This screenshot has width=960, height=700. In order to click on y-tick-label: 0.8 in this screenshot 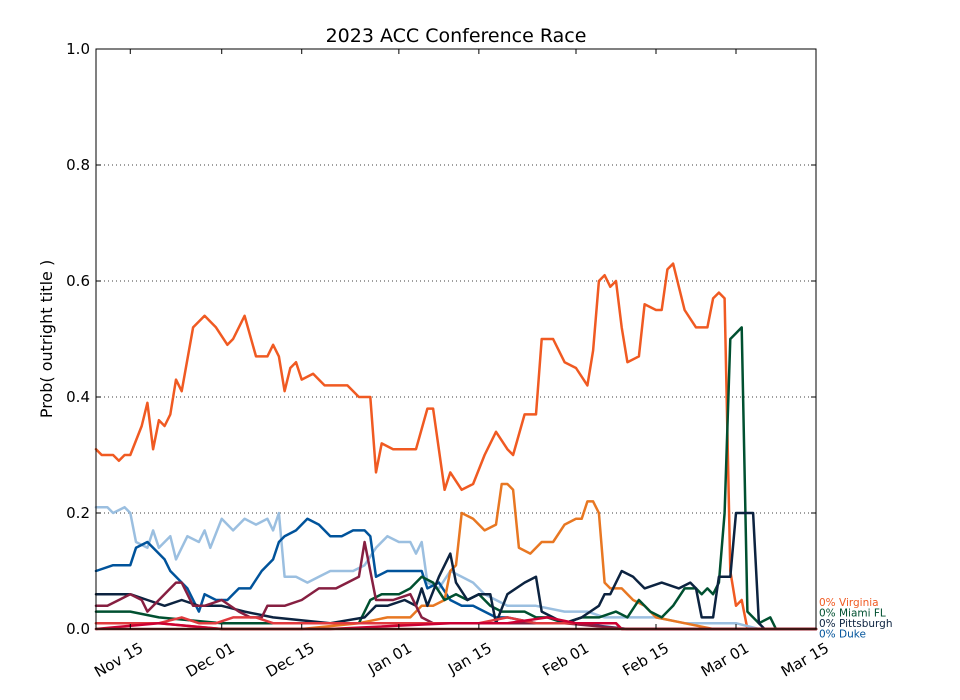, I will do `click(78, 165)`.